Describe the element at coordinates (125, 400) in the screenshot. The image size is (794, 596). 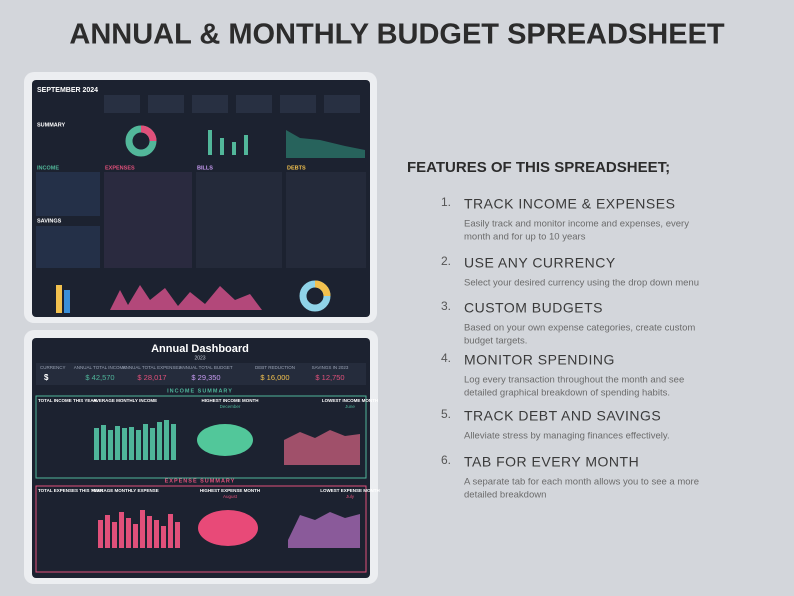
I see `stat-label: AVERAGE MONTHLY INCOME` at that location.